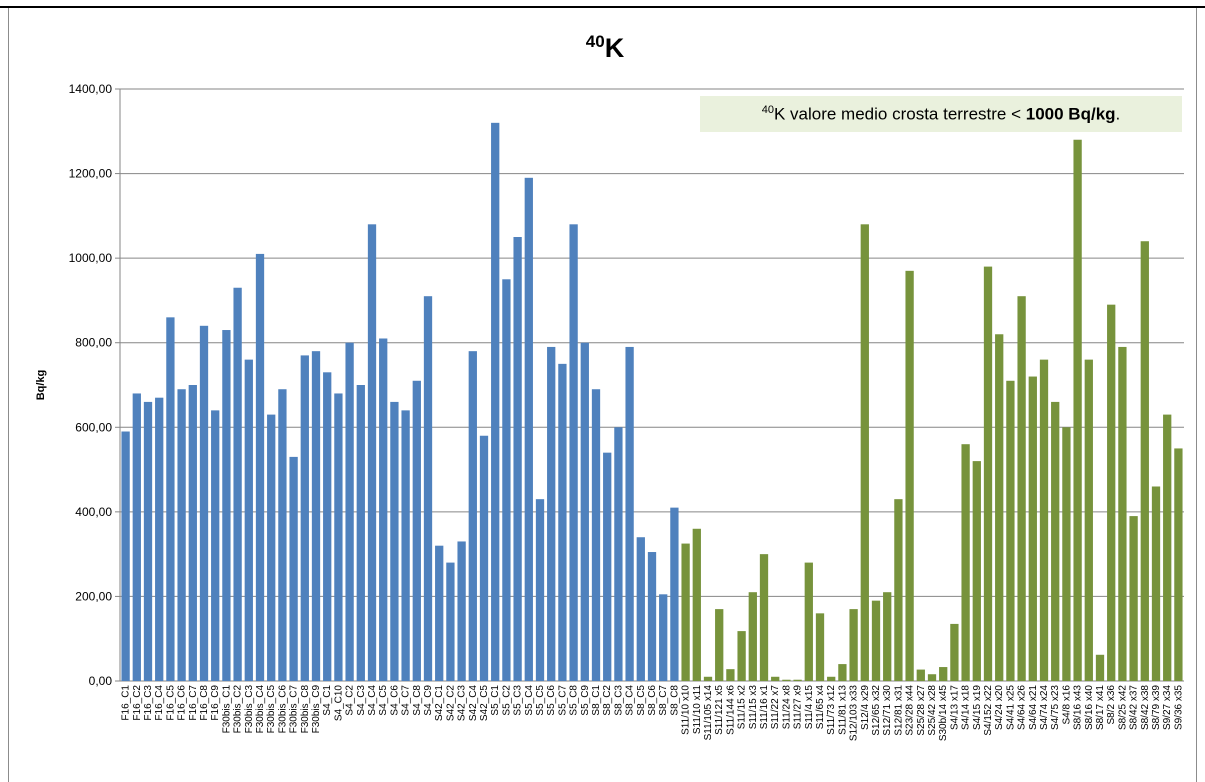  I want to click on x-tick-label: F16_C8, so click(204, 703).